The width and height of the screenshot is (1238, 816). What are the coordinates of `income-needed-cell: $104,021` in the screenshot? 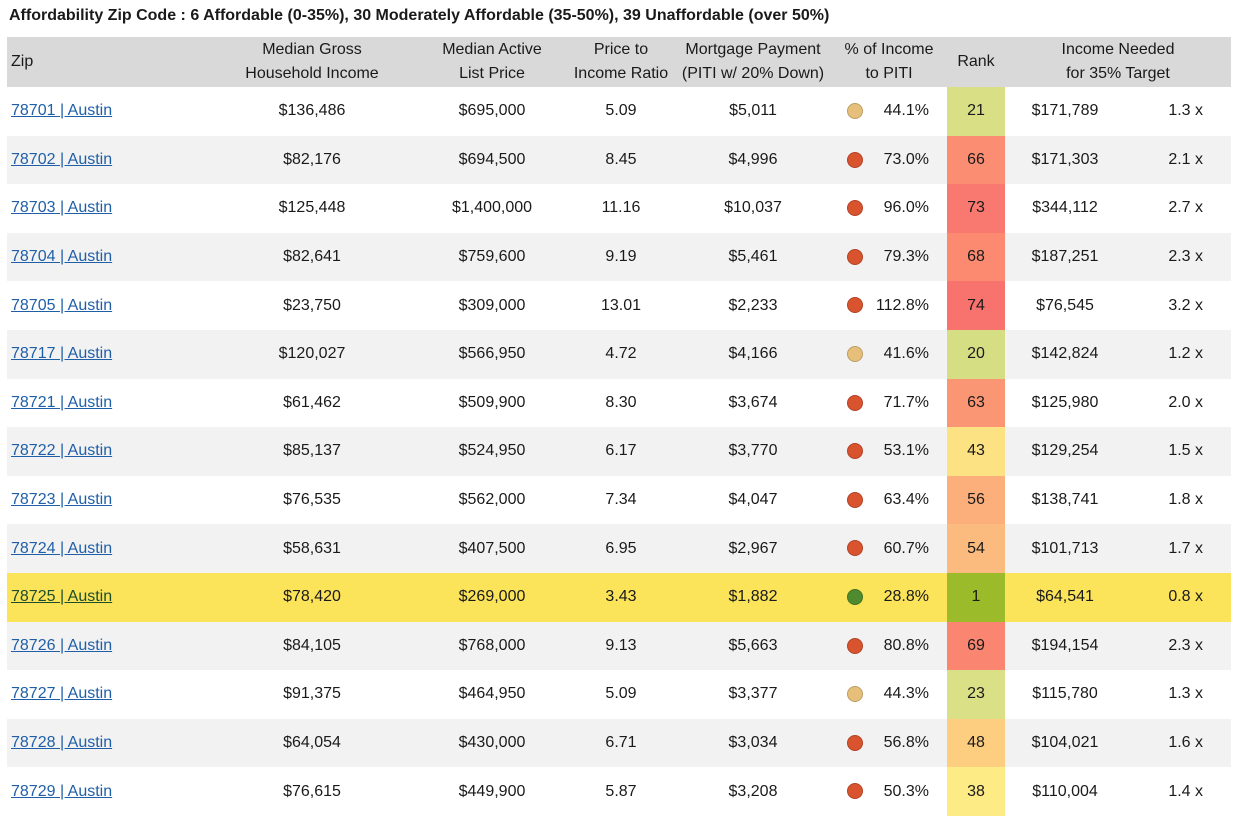 It's located at (1065, 743).